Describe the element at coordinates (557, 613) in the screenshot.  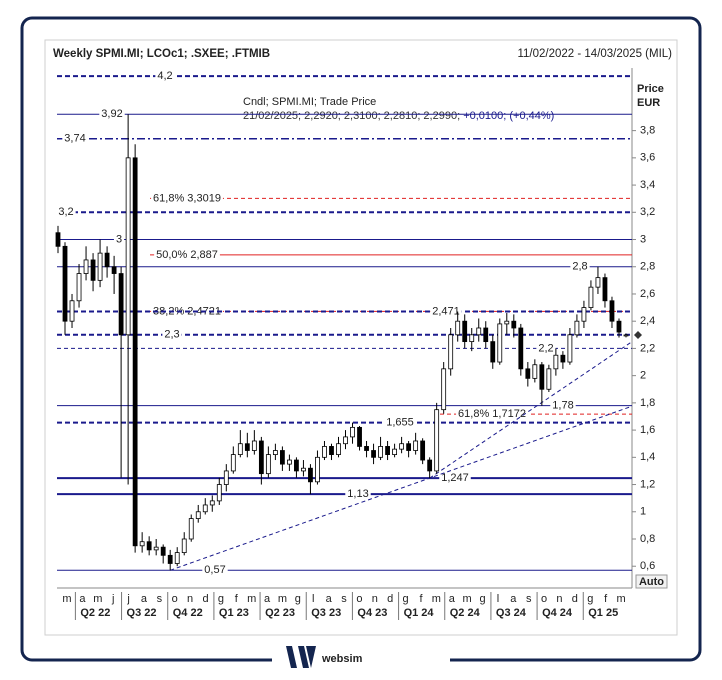
I see `quarter-label: Q4 24` at that location.